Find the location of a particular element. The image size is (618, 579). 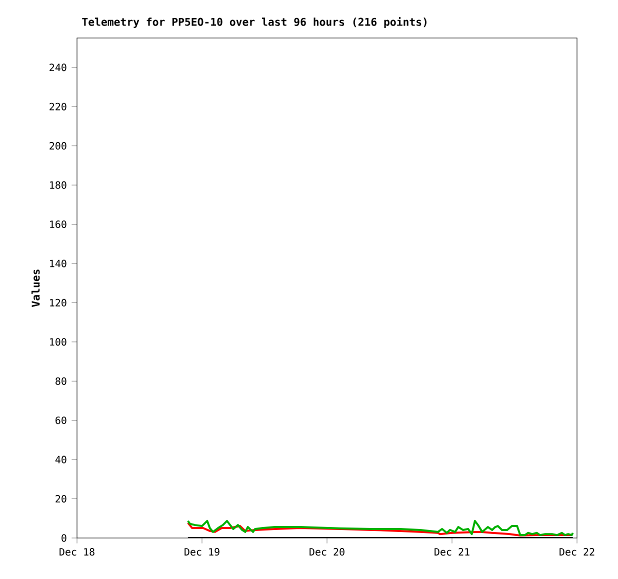

y-tick-label: 140 is located at coordinates (58, 264).